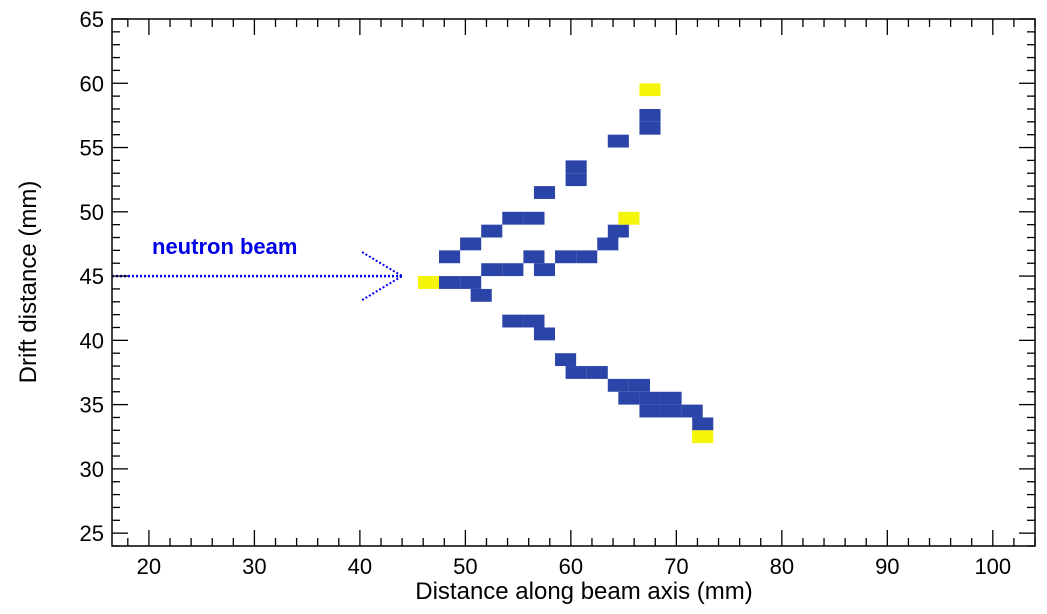 Image resolution: width=1047 pixels, height=614 pixels. I want to click on beam-arrow-head-lower, so click(382, 288).